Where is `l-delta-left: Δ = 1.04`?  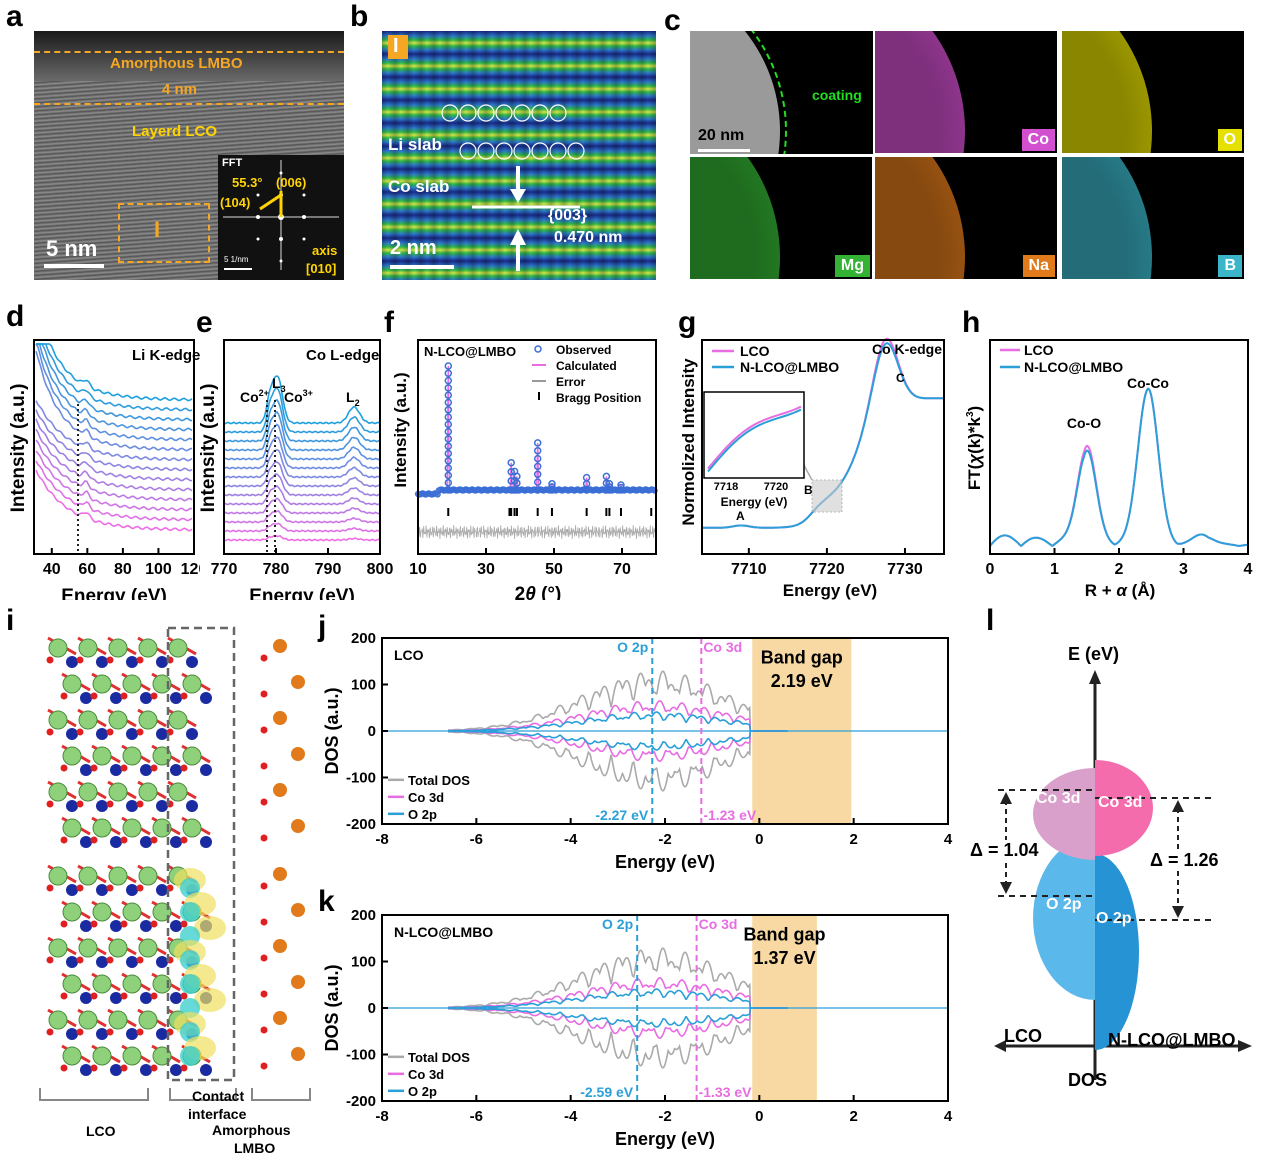
l-delta-left: Δ = 1.04 is located at coordinates (1004, 850).